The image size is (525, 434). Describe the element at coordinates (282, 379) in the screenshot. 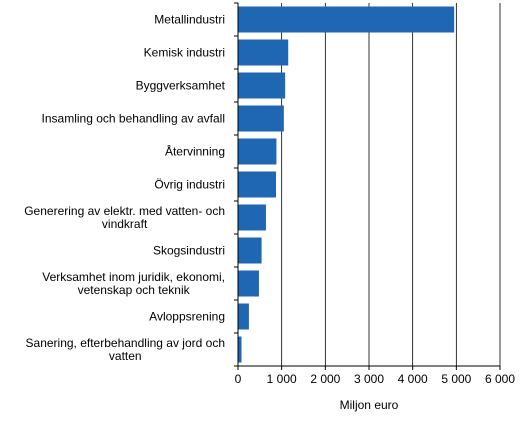

I see `x-tick-label: 1 000` at that location.